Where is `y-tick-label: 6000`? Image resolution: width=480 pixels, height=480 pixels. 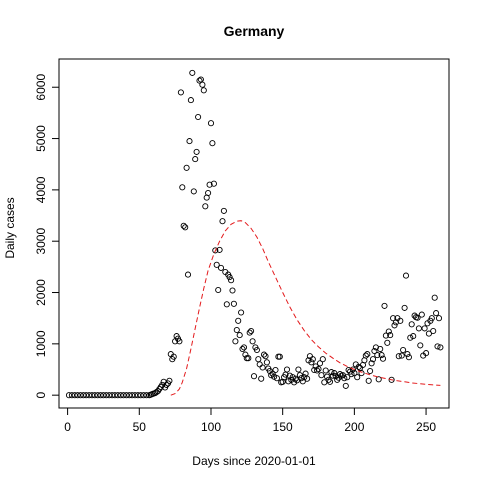 y-tick-label: 6000 is located at coordinates (41, 87).